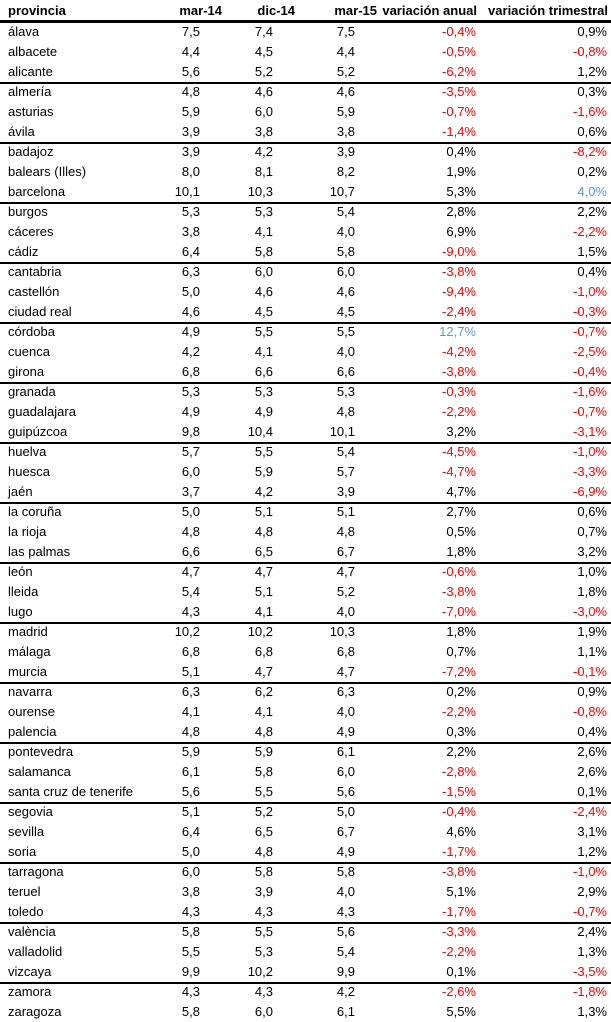 Image resolution: width=611 pixels, height=1022 pixels. Describe the element at coordinates (590, 671) in the screenshot. I see `cell-variacion-trimestral: -0,1%` at that location.